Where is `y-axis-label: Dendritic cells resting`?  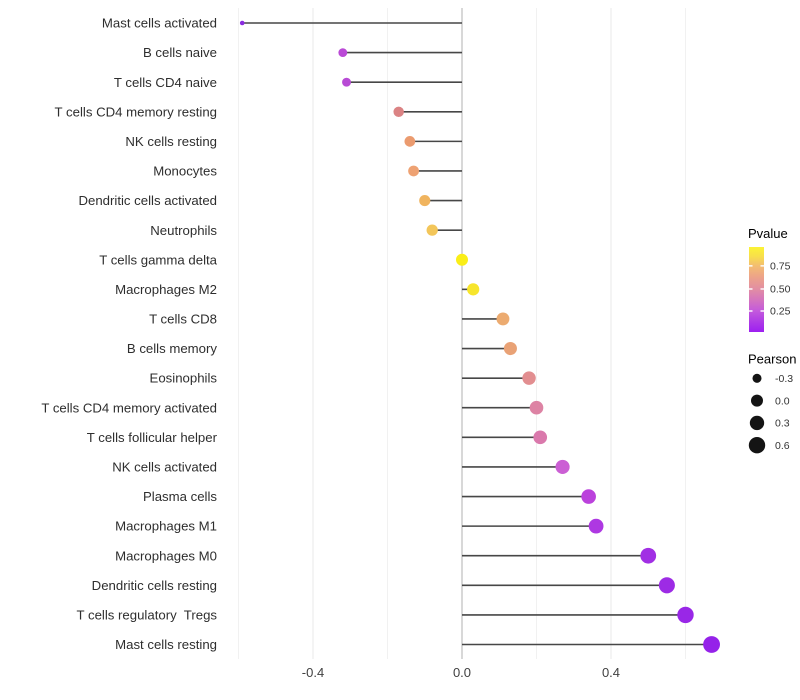 y-axis-label: Dendritic cells resting is located at coordinates (154, 585).